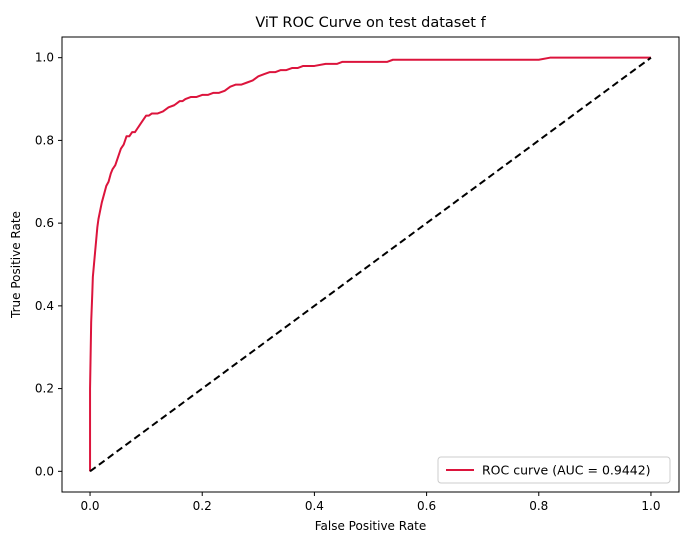 Image resolution: width=691 pixels, height=547 pixels. Describe the element at coordinates (314, 506) in the screenshot. I see `x-tick-label: 0.4` at that location.